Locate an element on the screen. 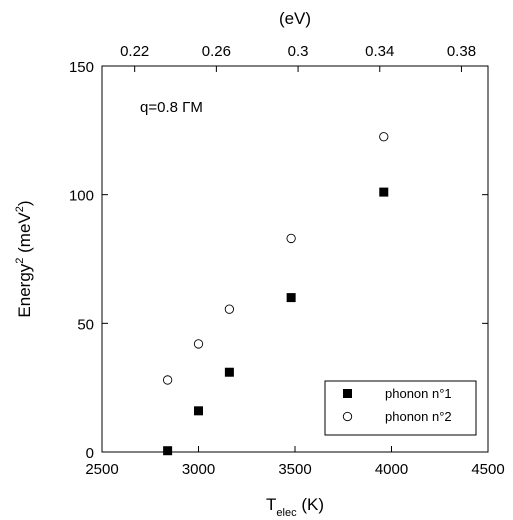  y-tick-label: 0 is located at coordinates (90, 453).